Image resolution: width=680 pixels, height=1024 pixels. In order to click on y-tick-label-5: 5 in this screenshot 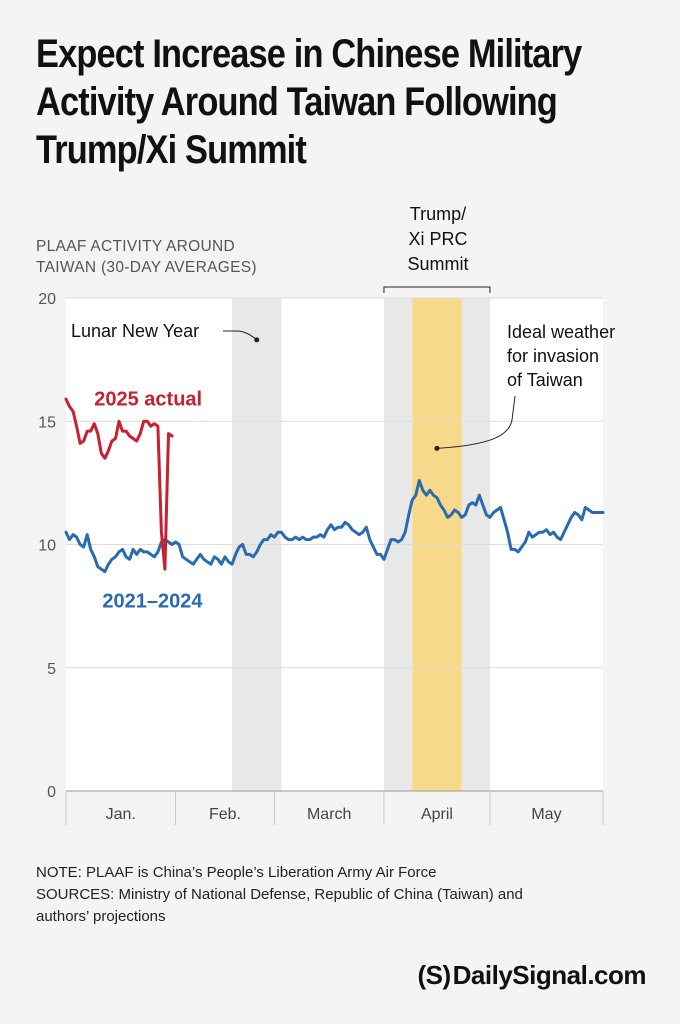, I will do `click(51, 669)`.